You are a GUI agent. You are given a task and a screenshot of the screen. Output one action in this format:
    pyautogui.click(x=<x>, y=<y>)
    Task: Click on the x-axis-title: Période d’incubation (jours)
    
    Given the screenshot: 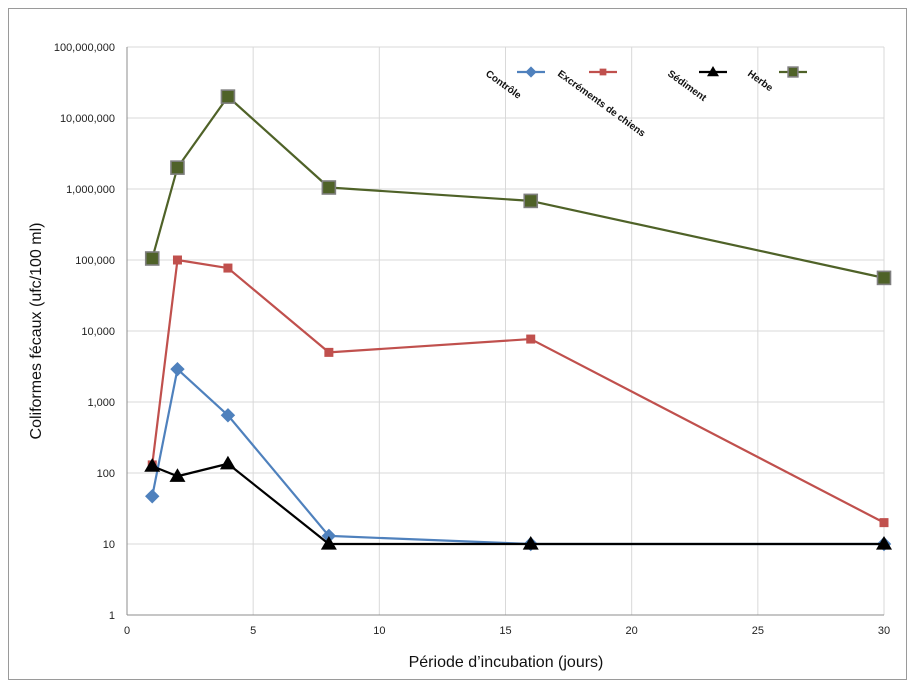 What is the action you would take?
    pyautogui.click(x=506, y=662)
    